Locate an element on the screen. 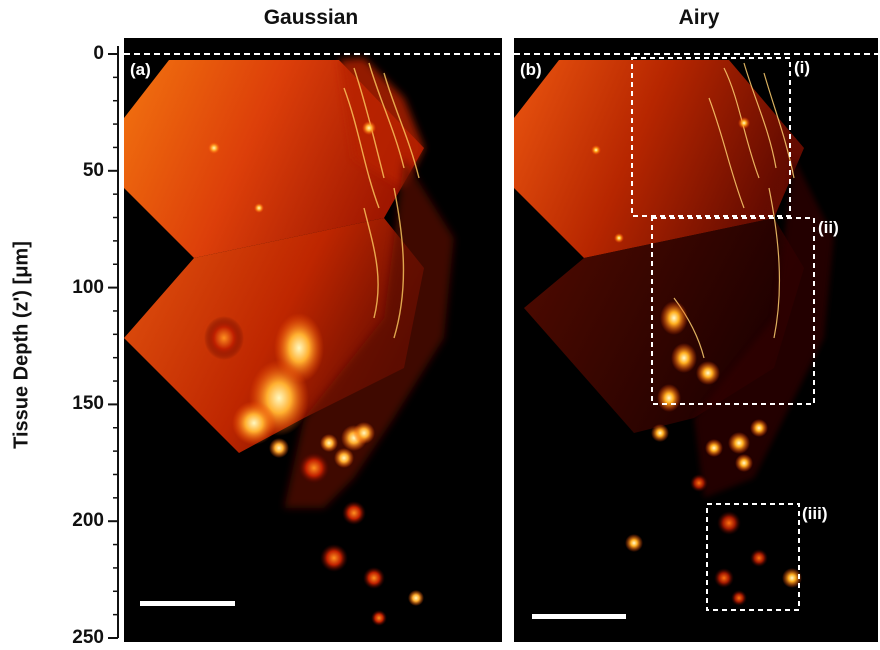  y-tick-label: 100 is located at coordinates (88, 287).